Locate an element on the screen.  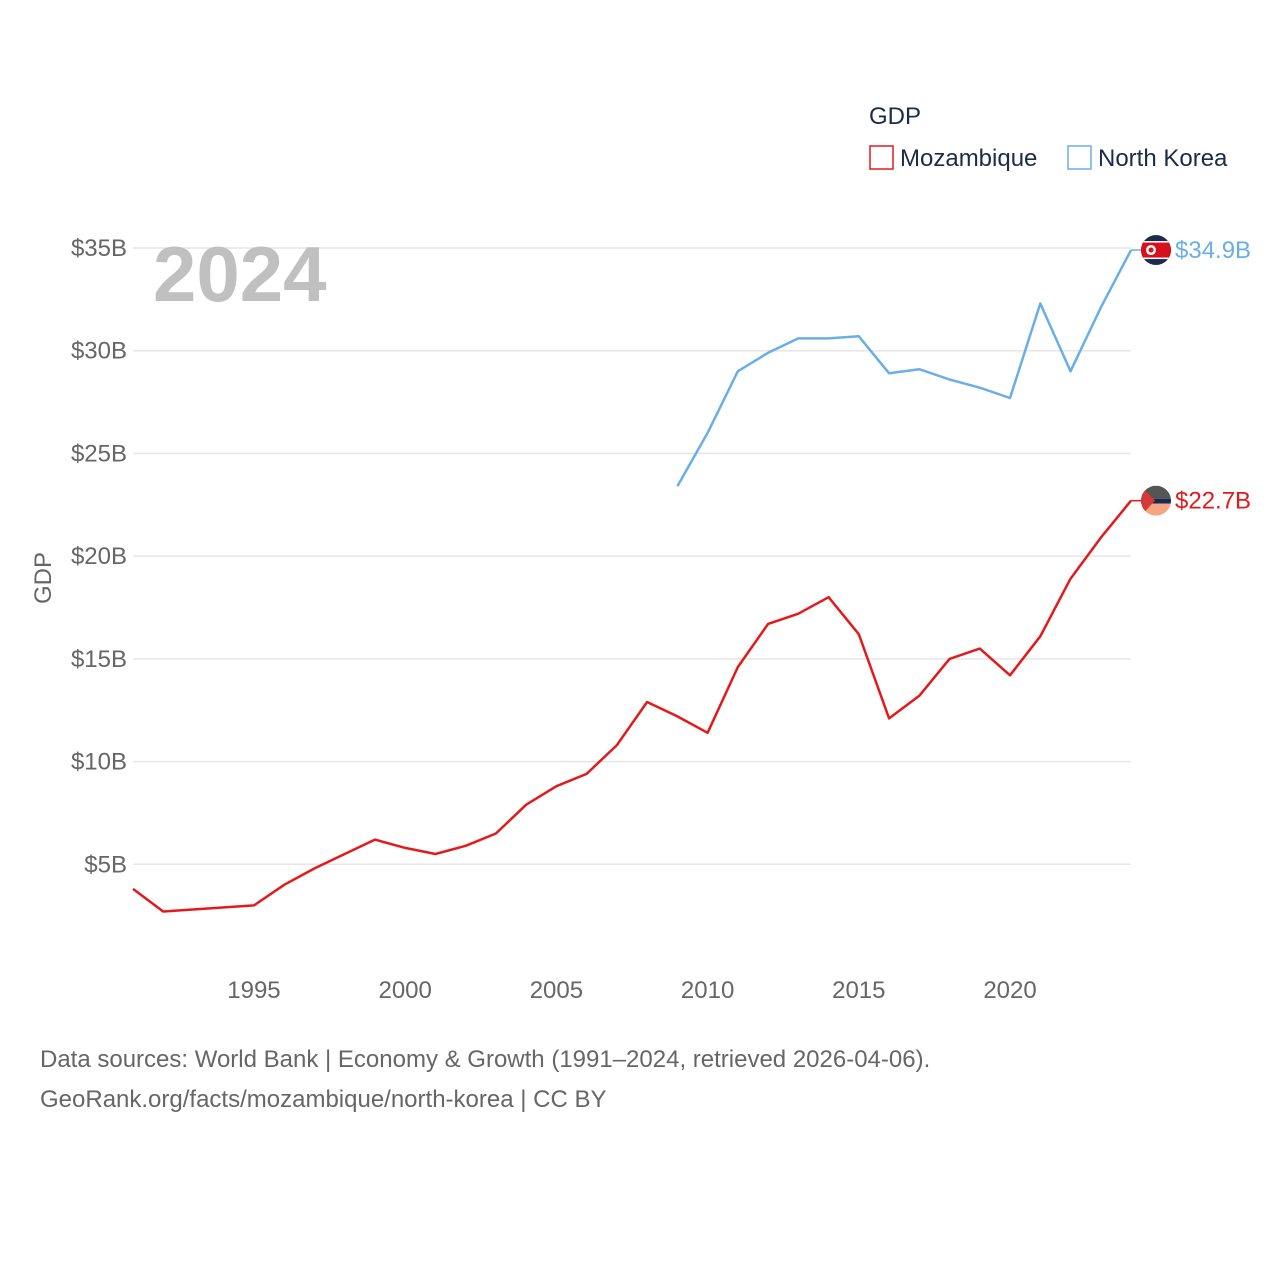
y-tick-label: $10B is located at coordinates (99, 762).